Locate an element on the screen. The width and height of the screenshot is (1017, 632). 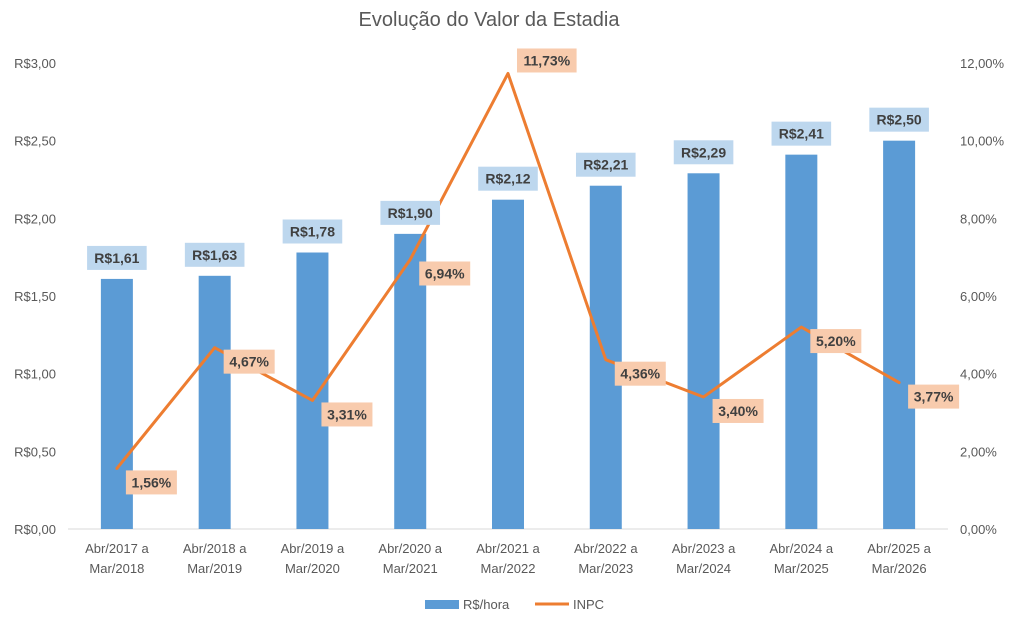
x-tick-label-line: Abr/2019 a is located at coordinates (313, 548).